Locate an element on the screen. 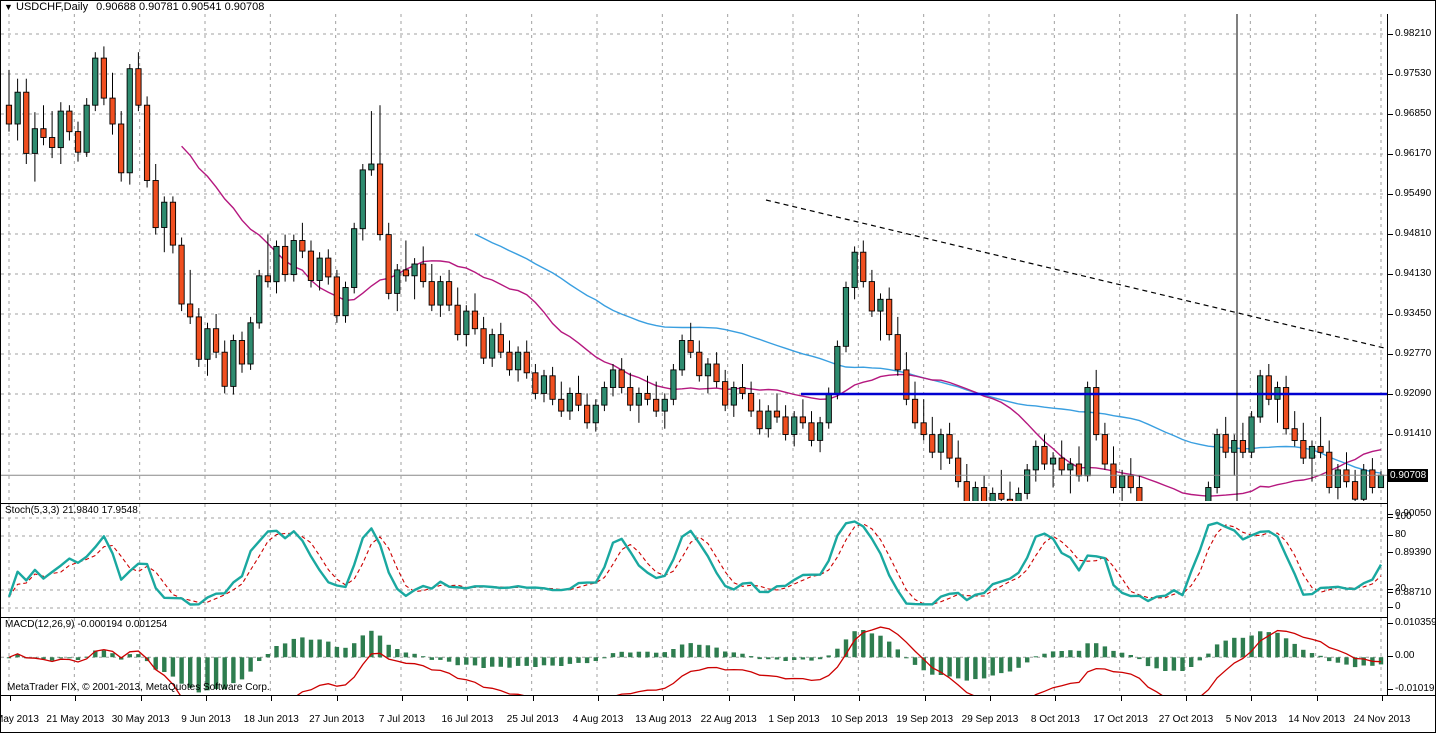  date-label: 8 Oct 2013 is located at coordinates (1055, 719).